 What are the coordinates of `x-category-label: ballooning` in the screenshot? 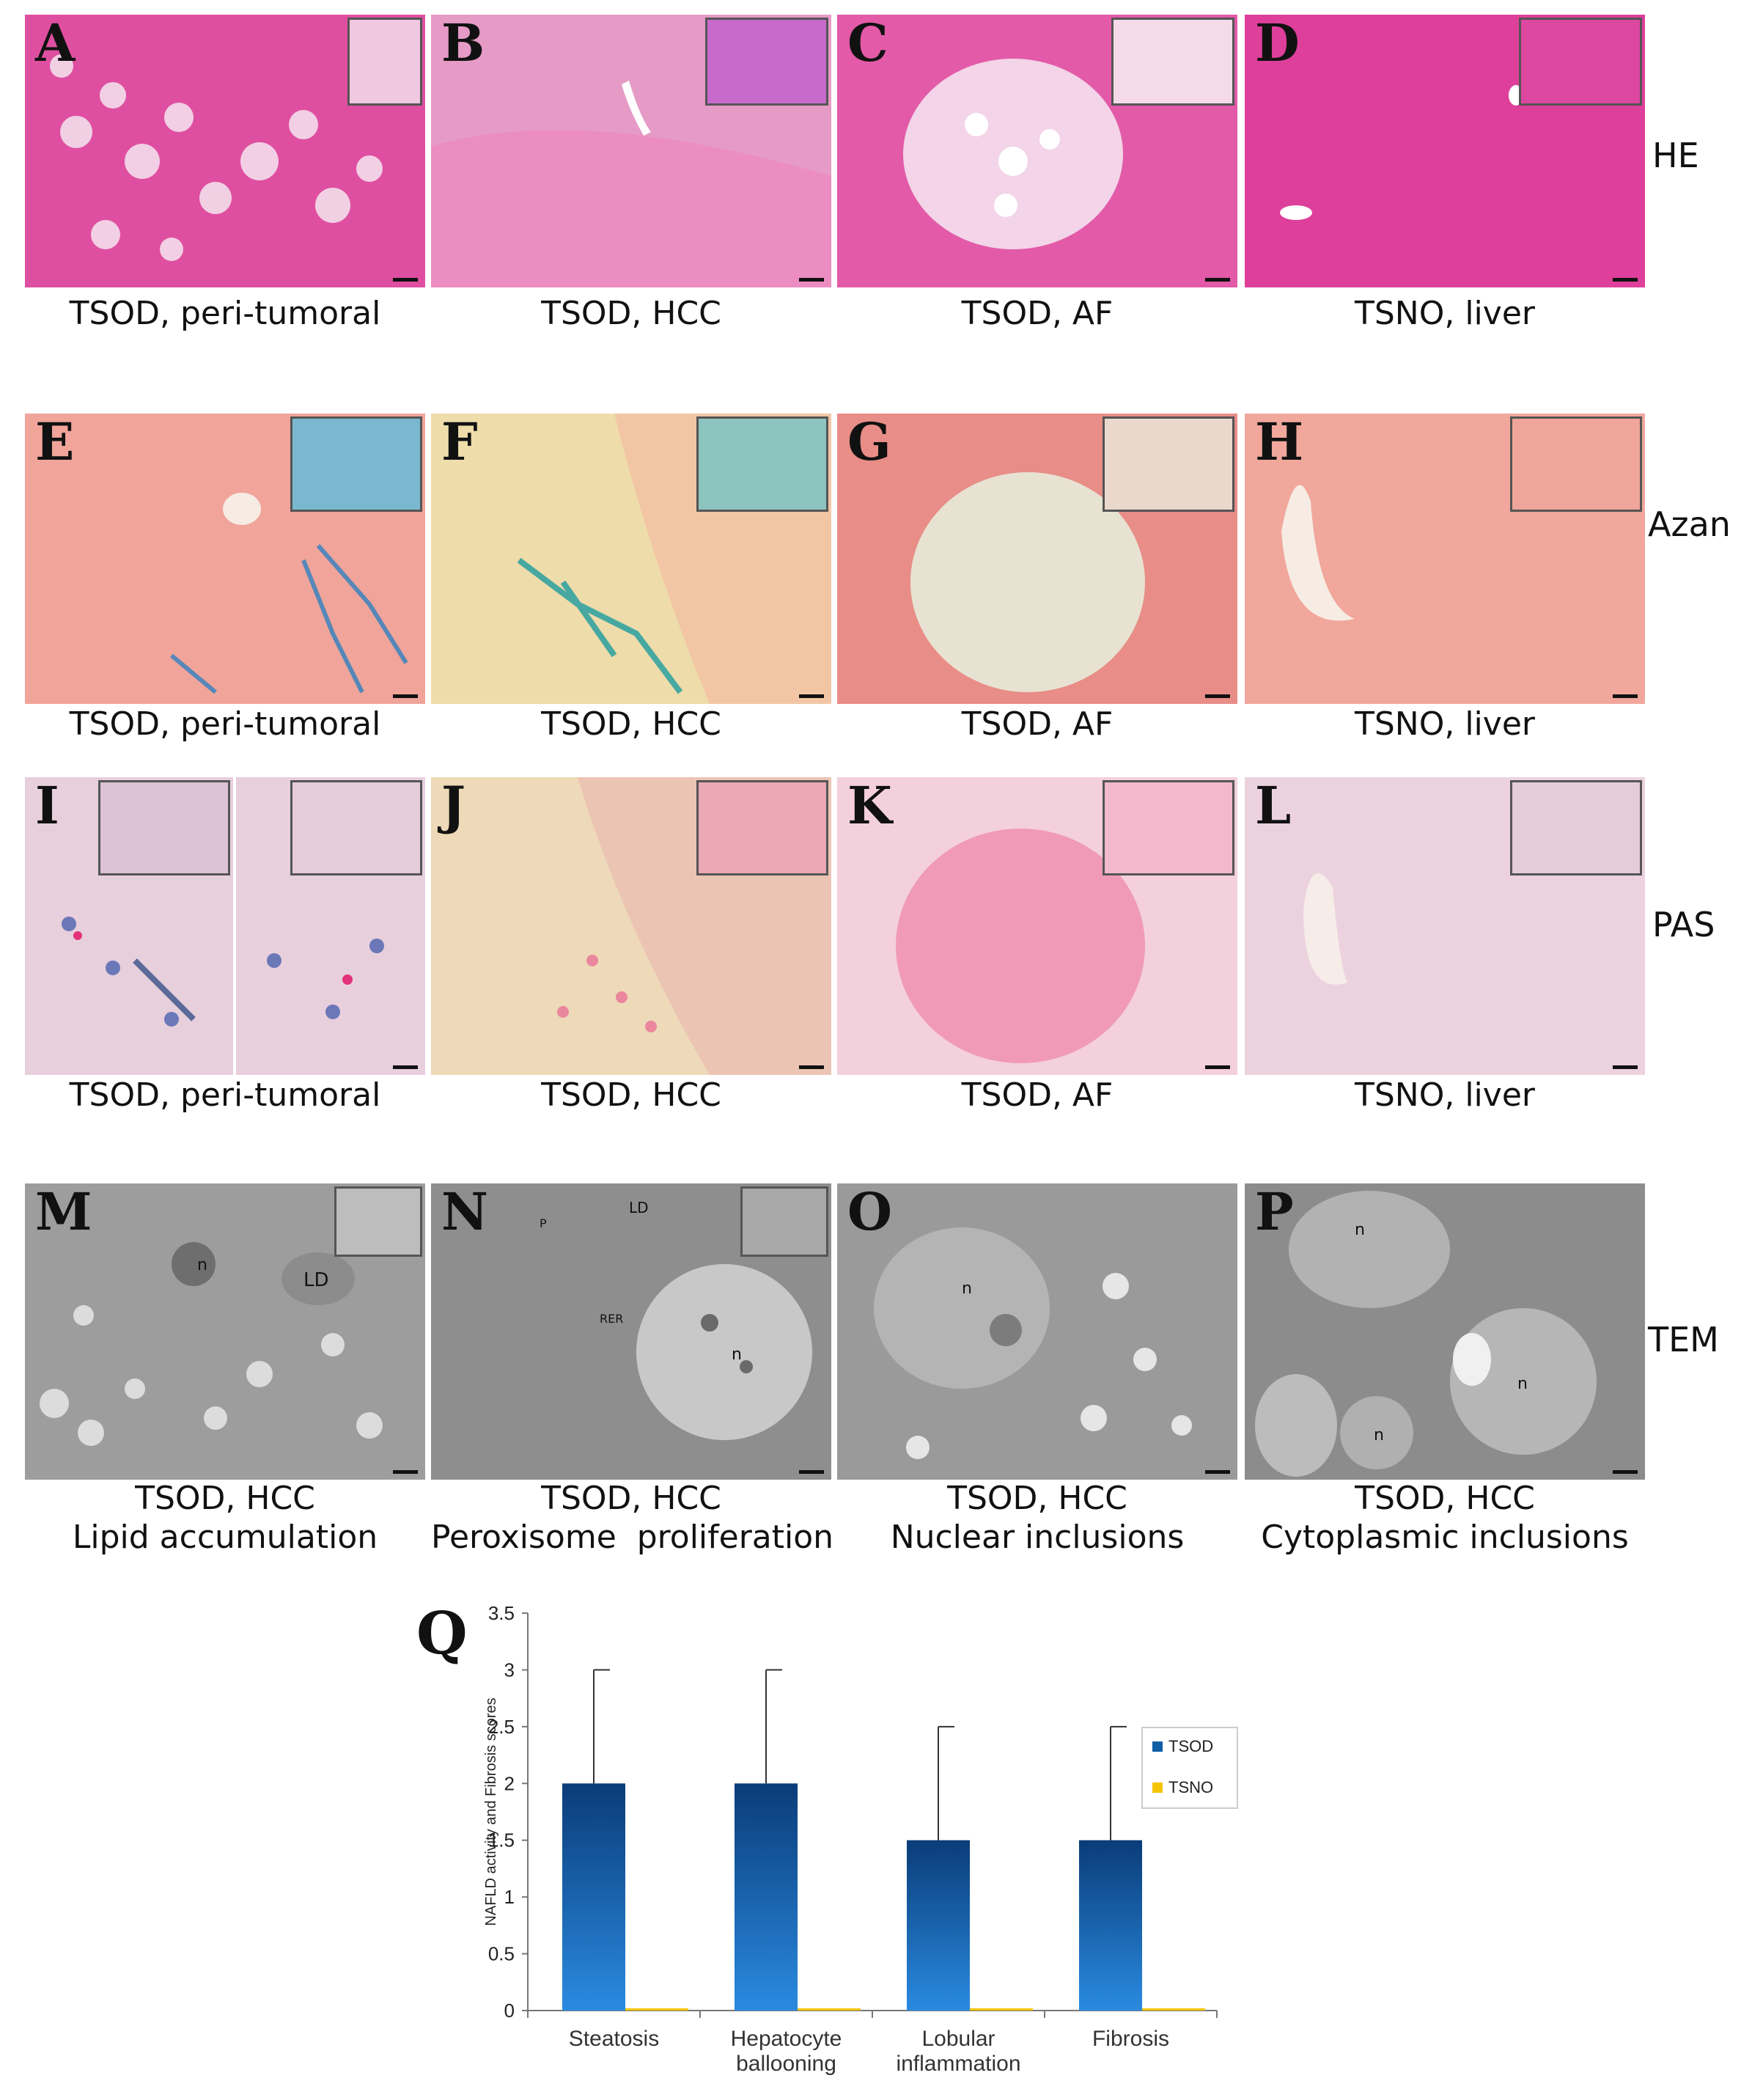 It's located at (786, 2064).